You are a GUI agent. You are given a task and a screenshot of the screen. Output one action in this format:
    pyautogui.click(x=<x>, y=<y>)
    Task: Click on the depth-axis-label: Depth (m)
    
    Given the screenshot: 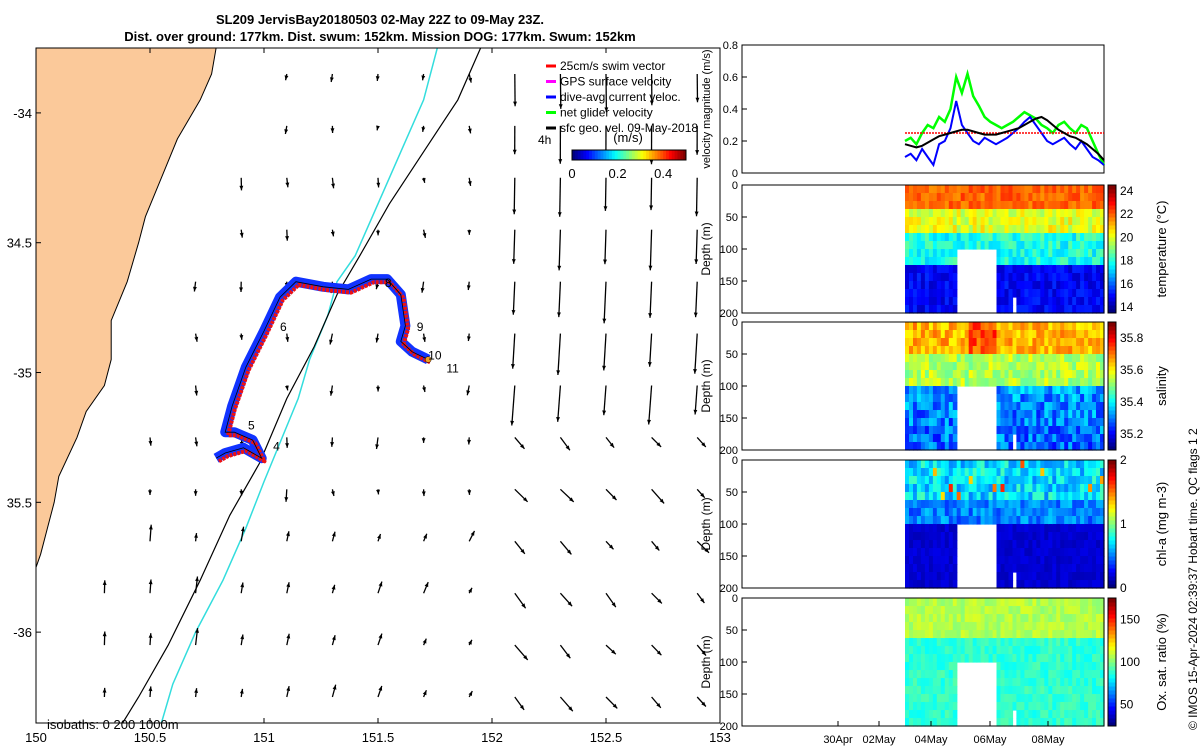 What is the action you would take?
    pyautogui.click(x=706, y=523)
    